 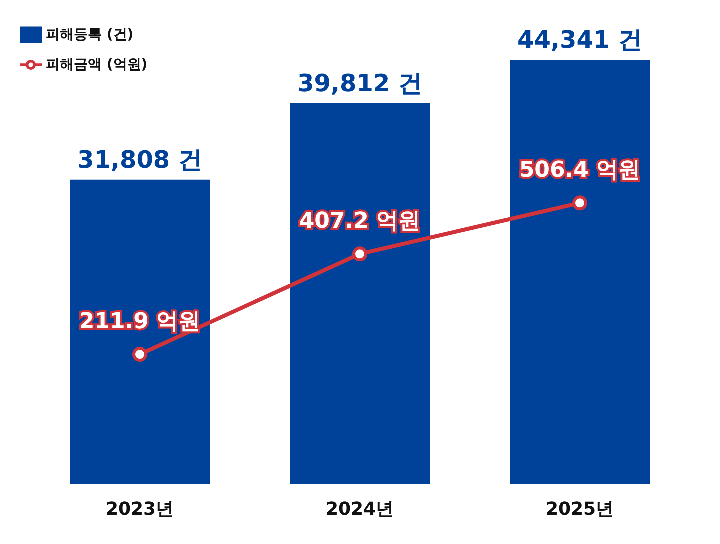 What do you see at coordinates (140, 322) in the screenshot?
I see `data-label: 211.9 억원` at bounding box center [140, 322].